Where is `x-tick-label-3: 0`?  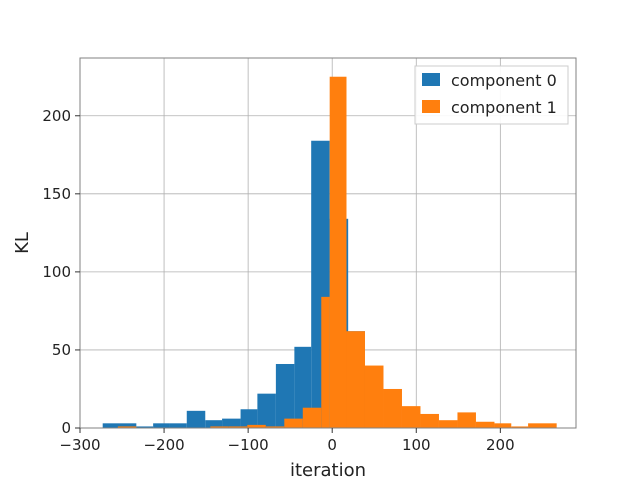
x-tick-label-3: 0 is located at coordinates (332, 445).